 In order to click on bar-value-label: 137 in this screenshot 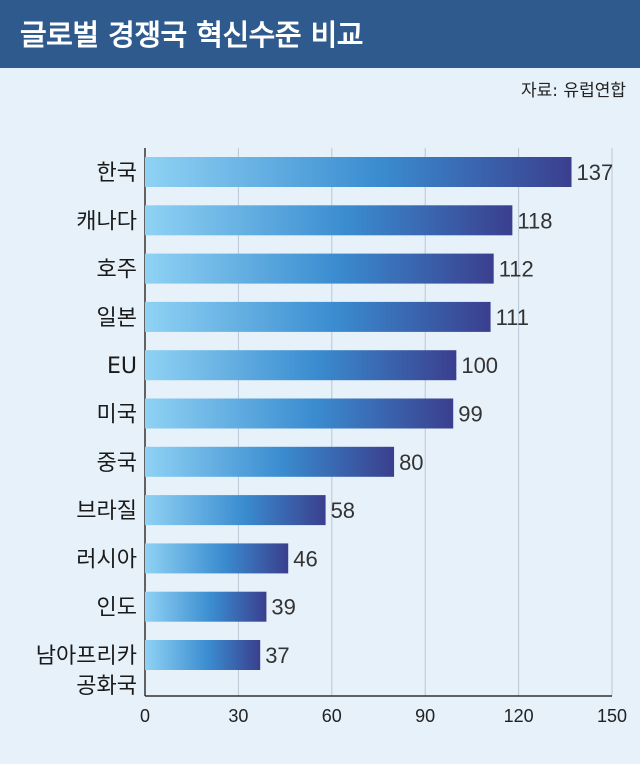, I will do `click(595, 172)`.